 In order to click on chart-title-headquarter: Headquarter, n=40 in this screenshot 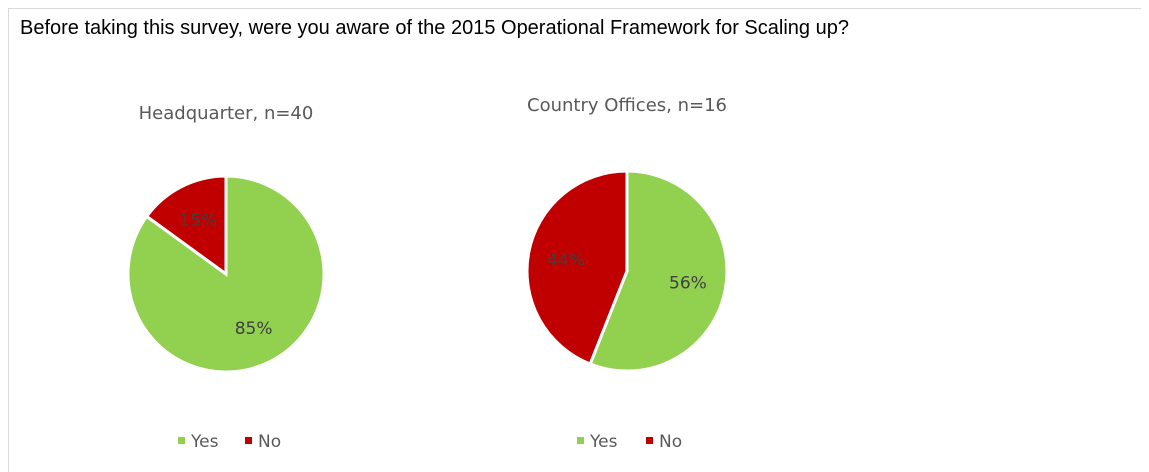, I will do `click(226, 113)`.